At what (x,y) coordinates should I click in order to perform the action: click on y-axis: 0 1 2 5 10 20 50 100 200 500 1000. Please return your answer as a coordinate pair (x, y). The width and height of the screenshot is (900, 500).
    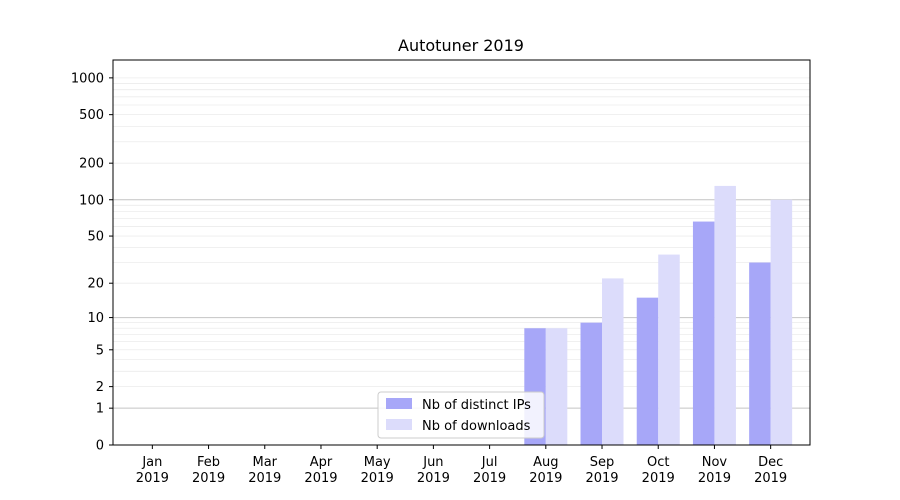
    Looking at the image, I should click on (92, 262).